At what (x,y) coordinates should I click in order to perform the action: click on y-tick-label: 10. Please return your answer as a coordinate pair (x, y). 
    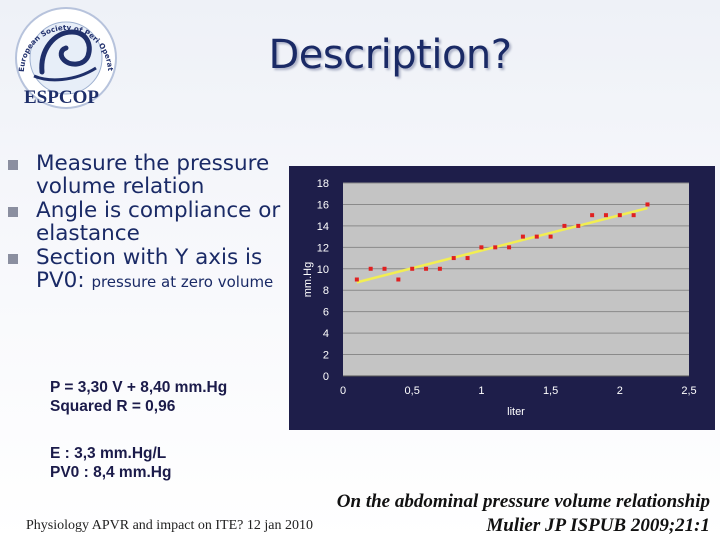
    Looking at the image, I should click on (323, 270).